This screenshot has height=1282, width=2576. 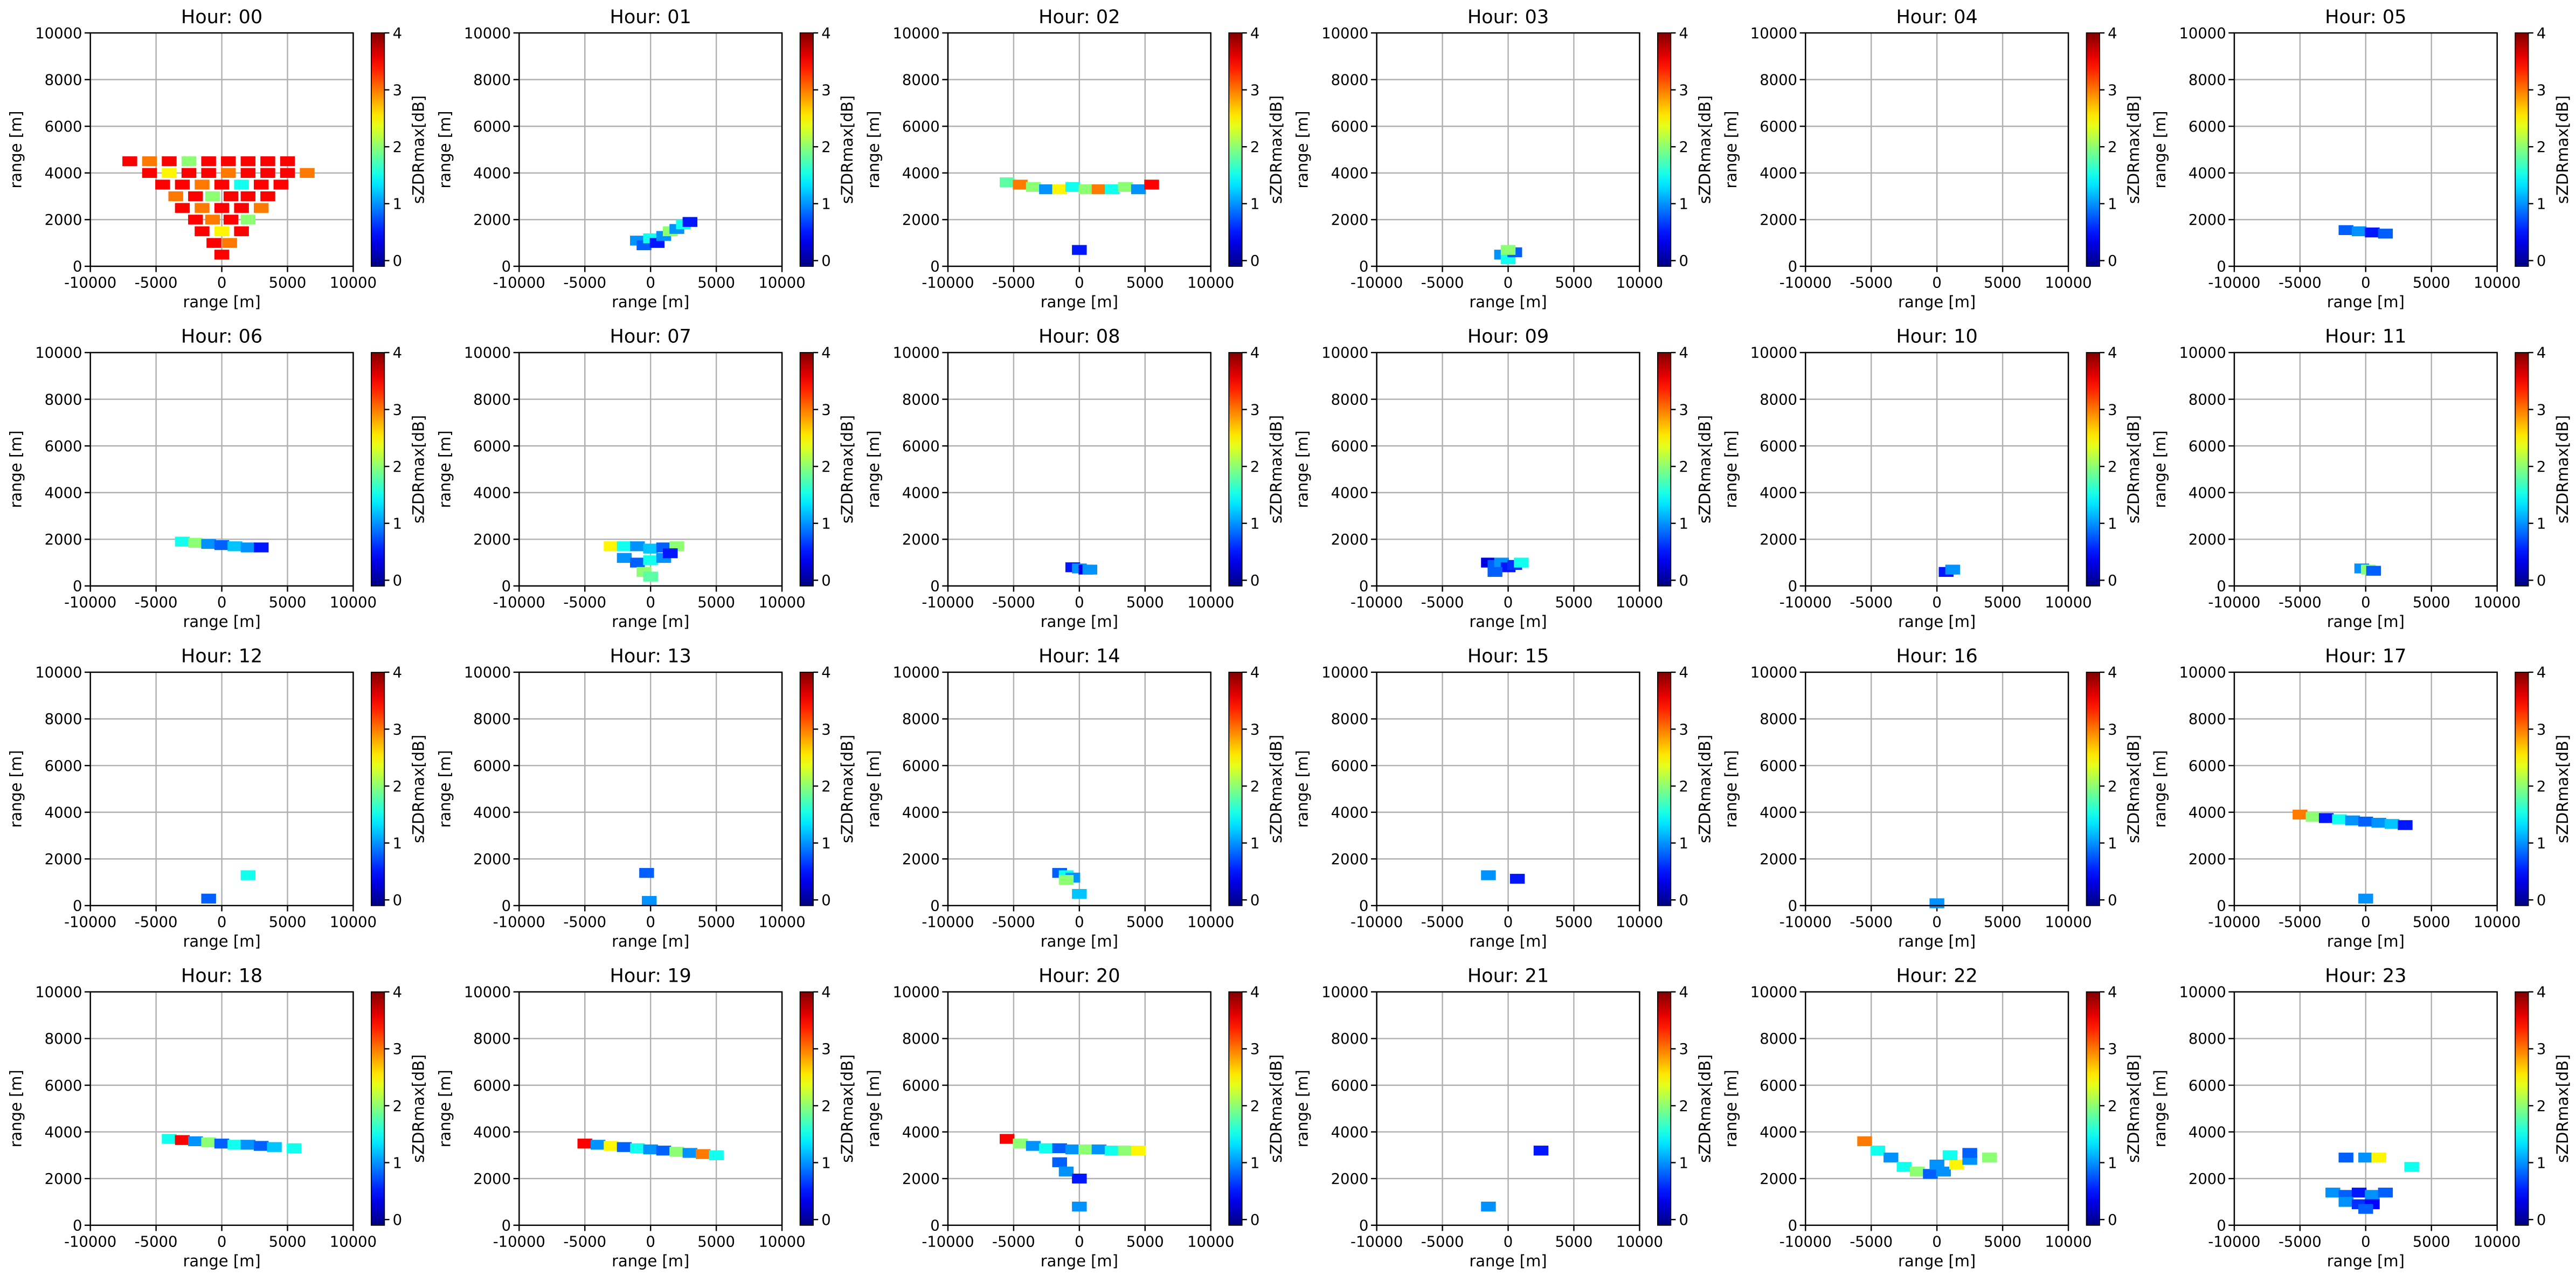 I want to click on x-tick-label: -5000, so click(x=1872, y=603).